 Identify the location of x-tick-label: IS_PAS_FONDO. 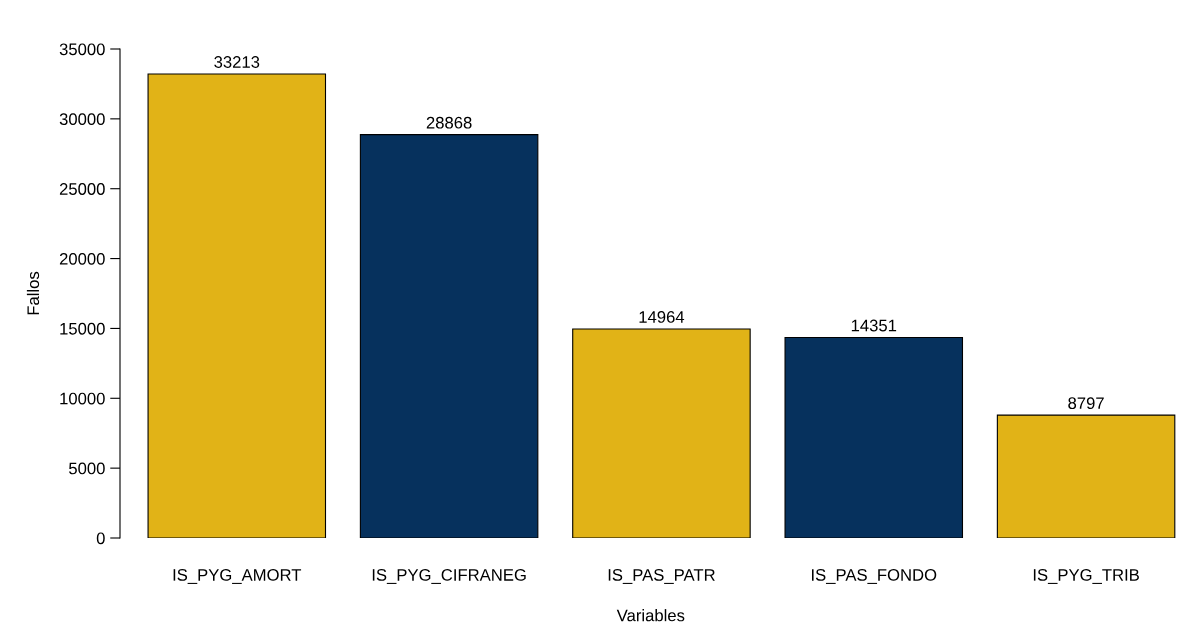
(874, 576).